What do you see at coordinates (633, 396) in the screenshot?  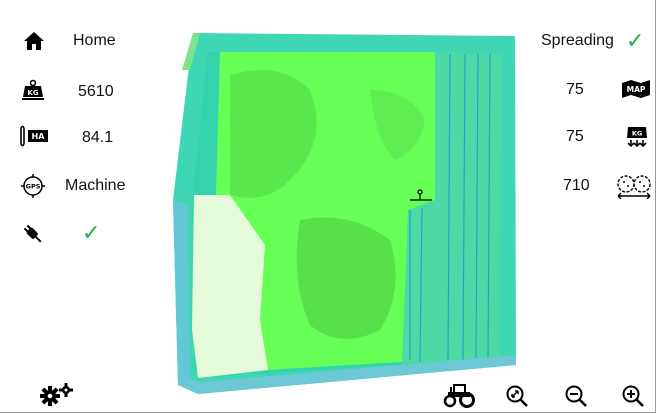 I see `zoom-in-icon` at bounding box center [633, 396].